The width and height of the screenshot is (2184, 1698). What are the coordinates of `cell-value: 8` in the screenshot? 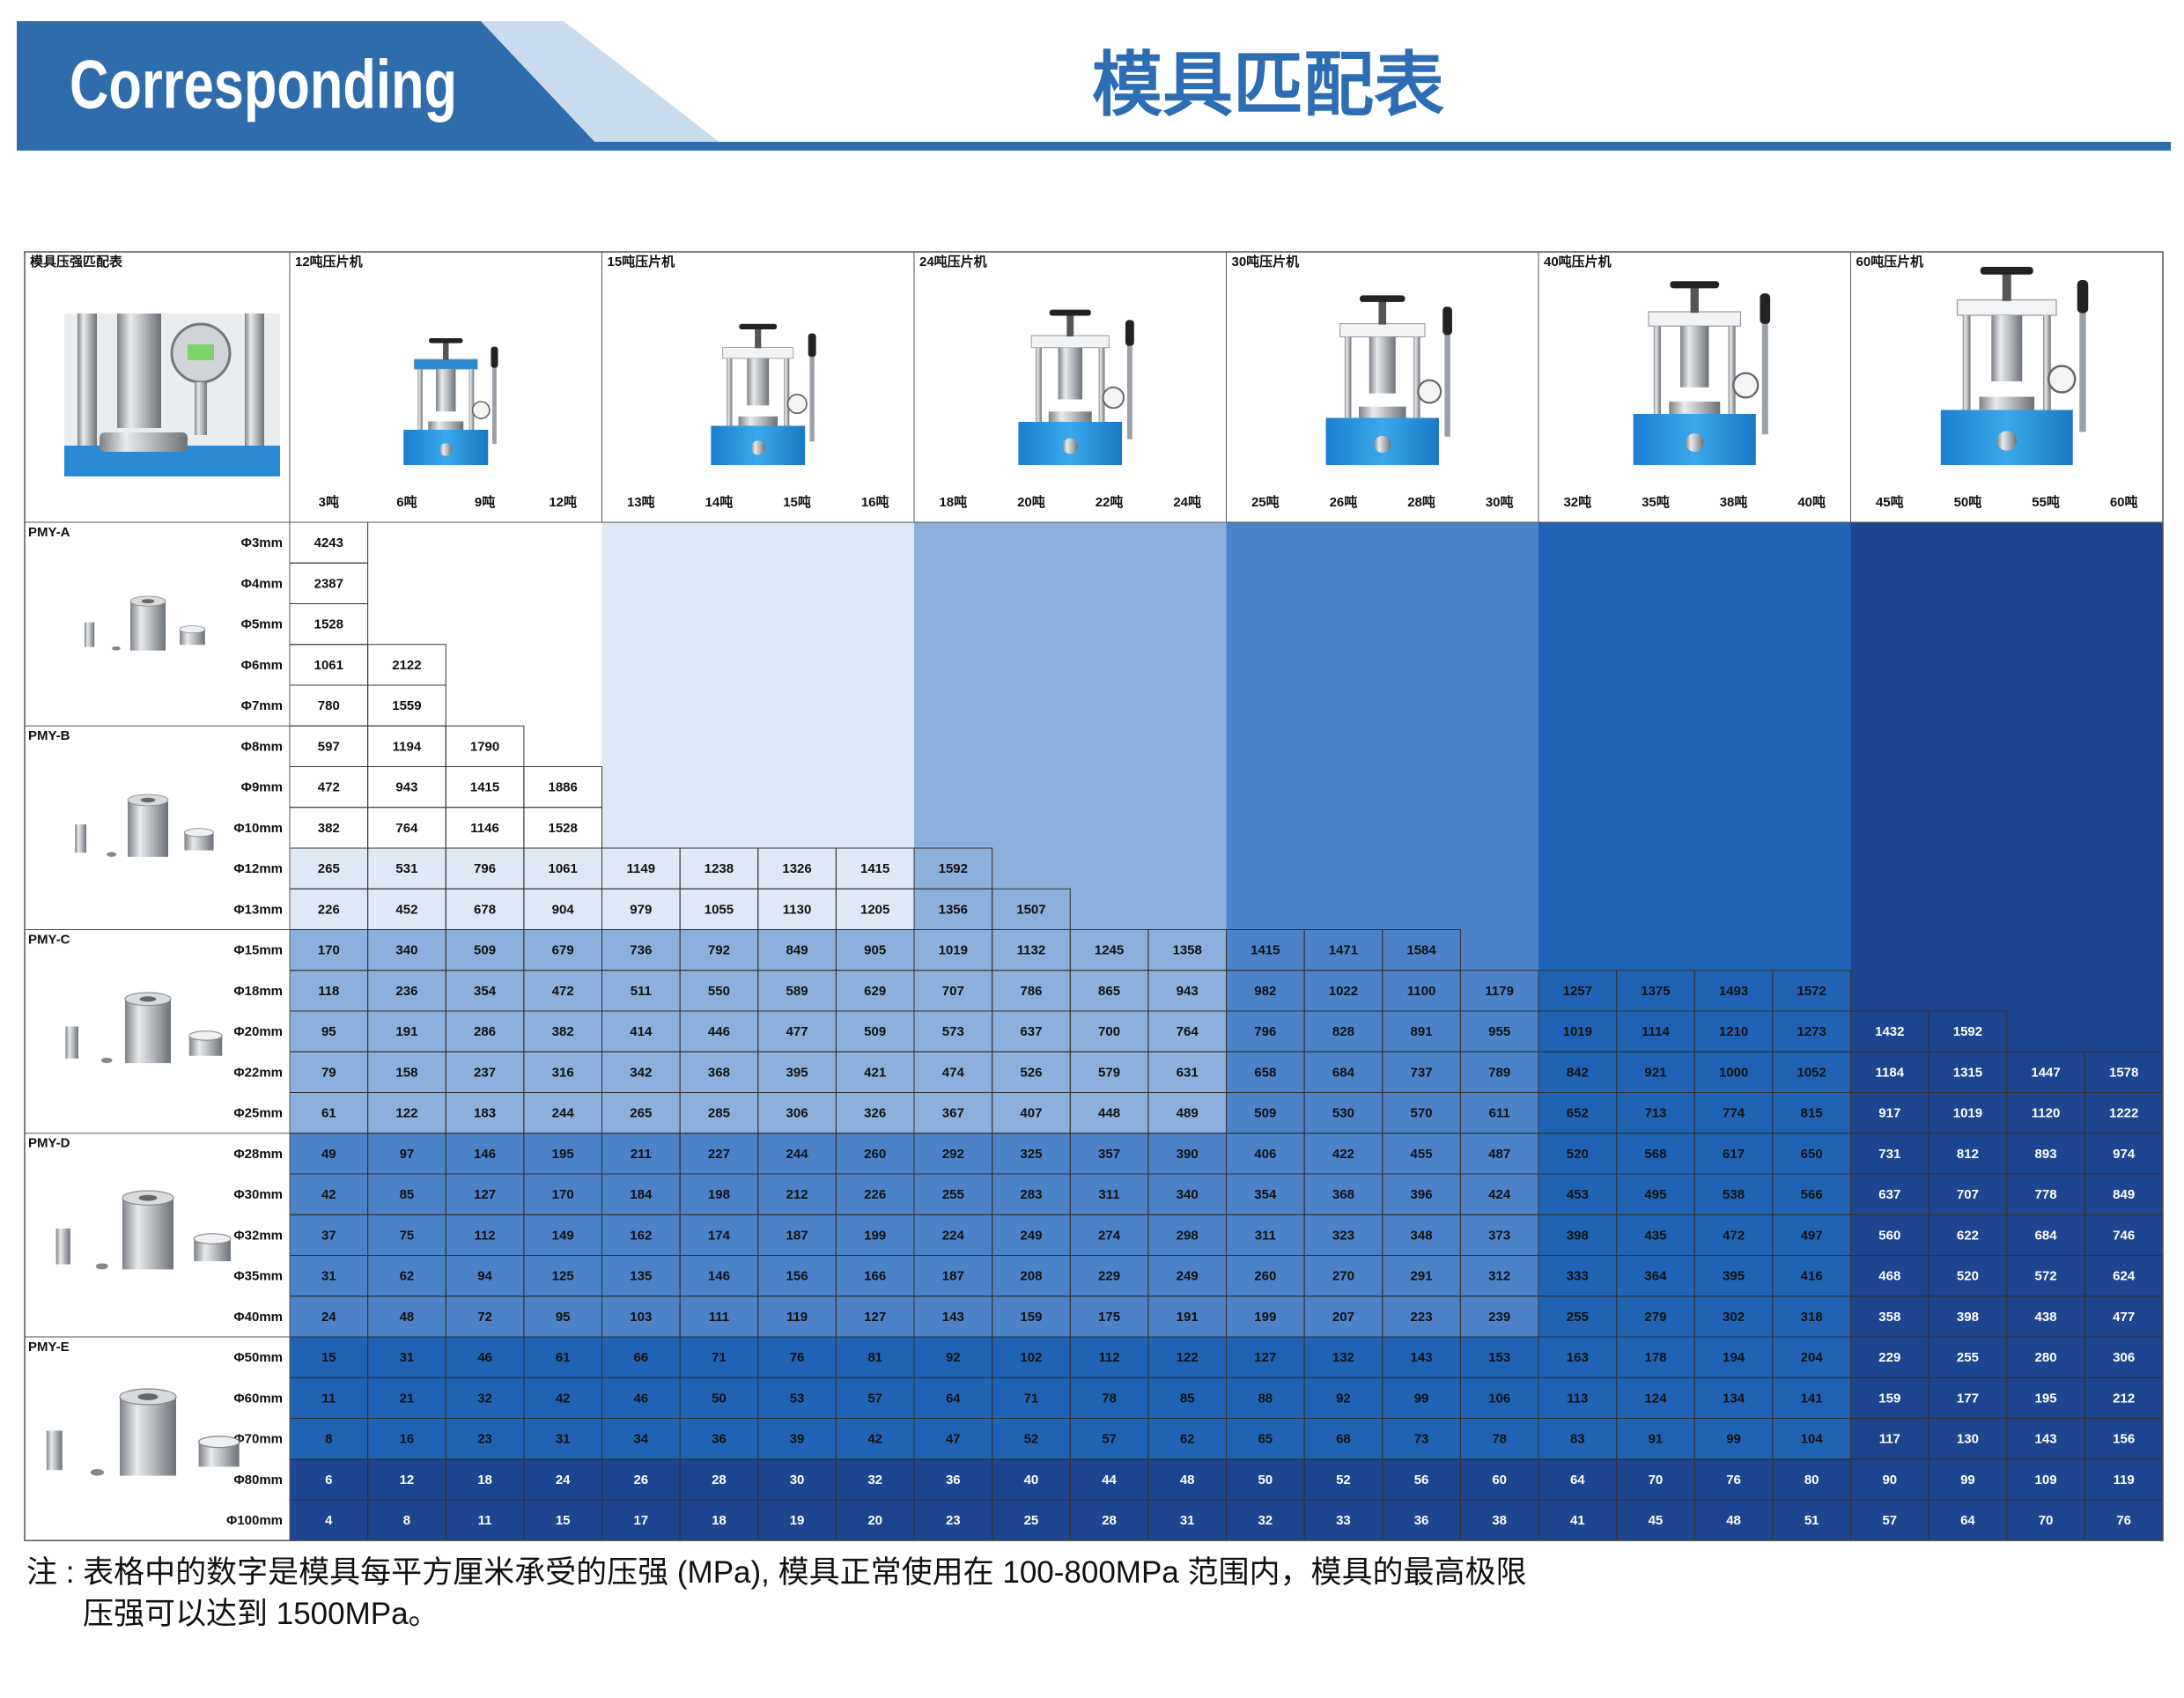 It's located at (328, 1439).